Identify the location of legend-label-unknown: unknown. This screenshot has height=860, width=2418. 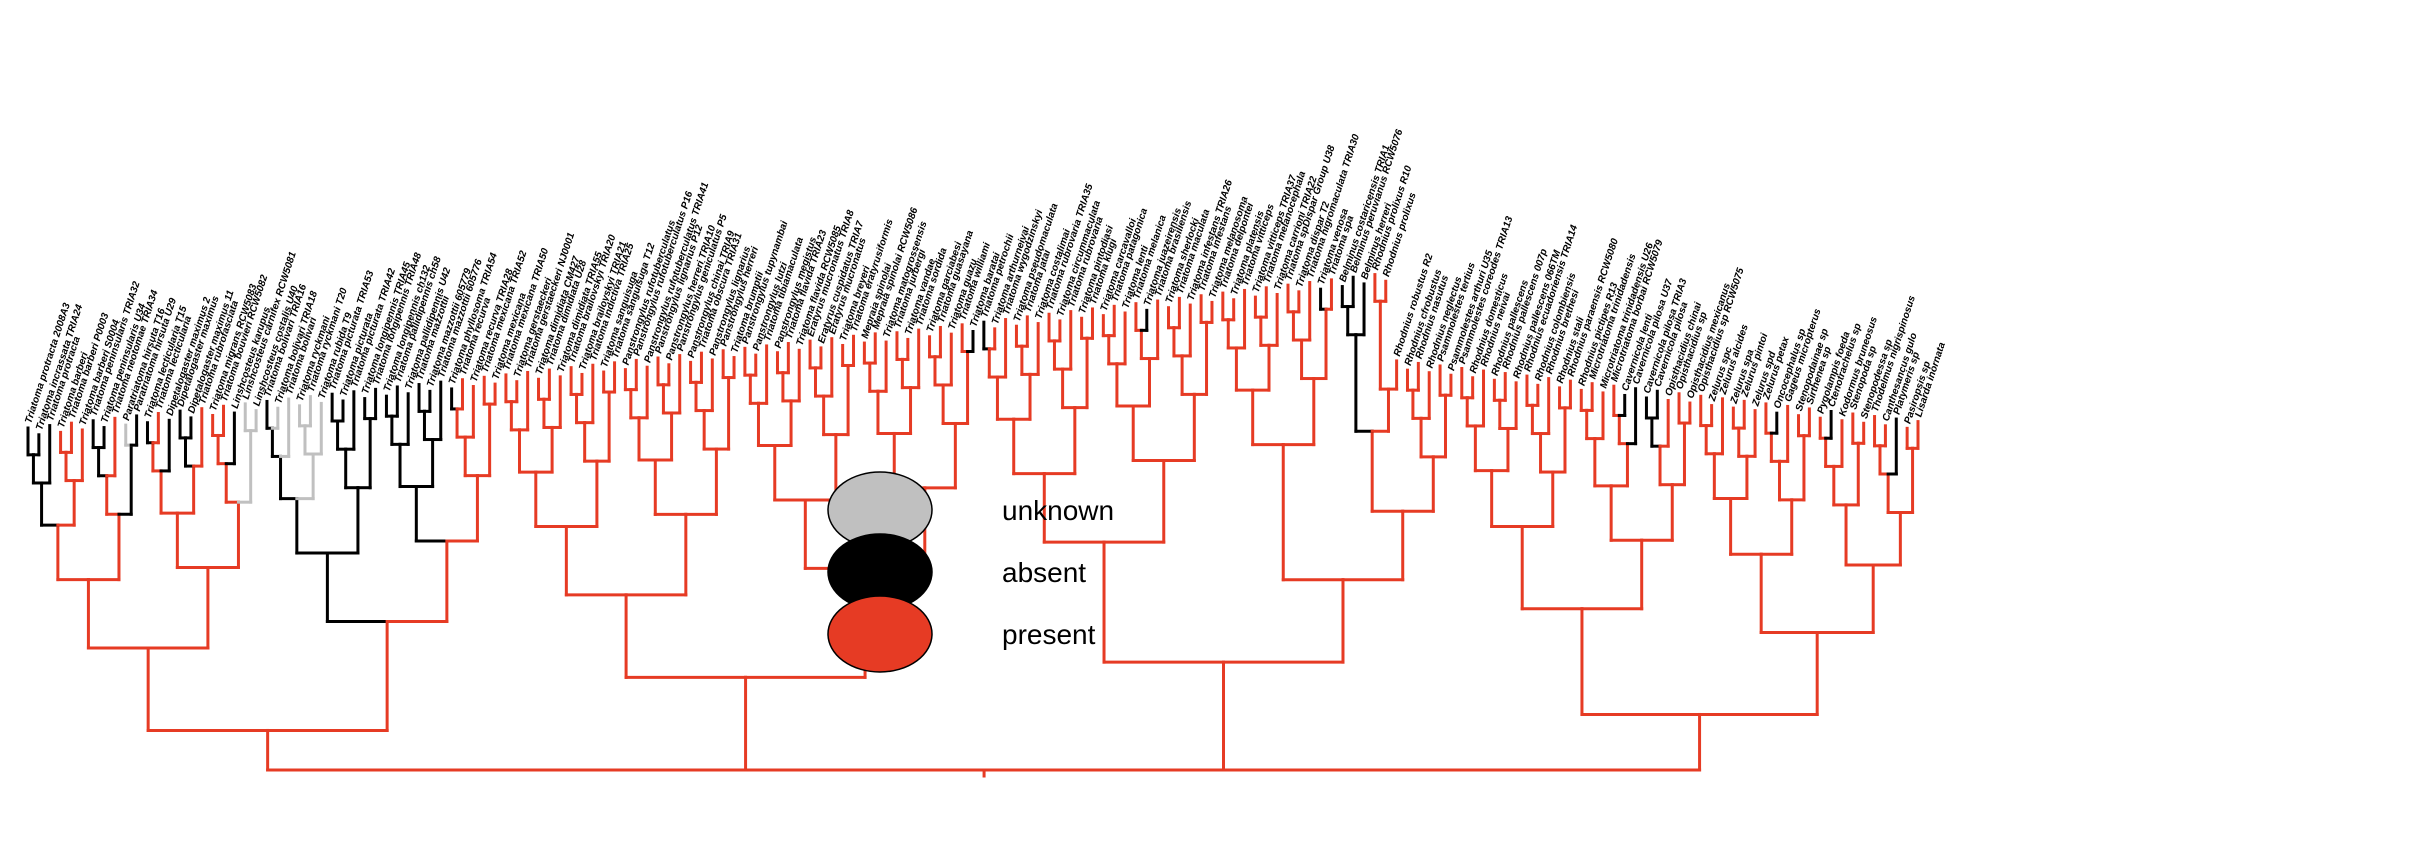
(1058, 510).